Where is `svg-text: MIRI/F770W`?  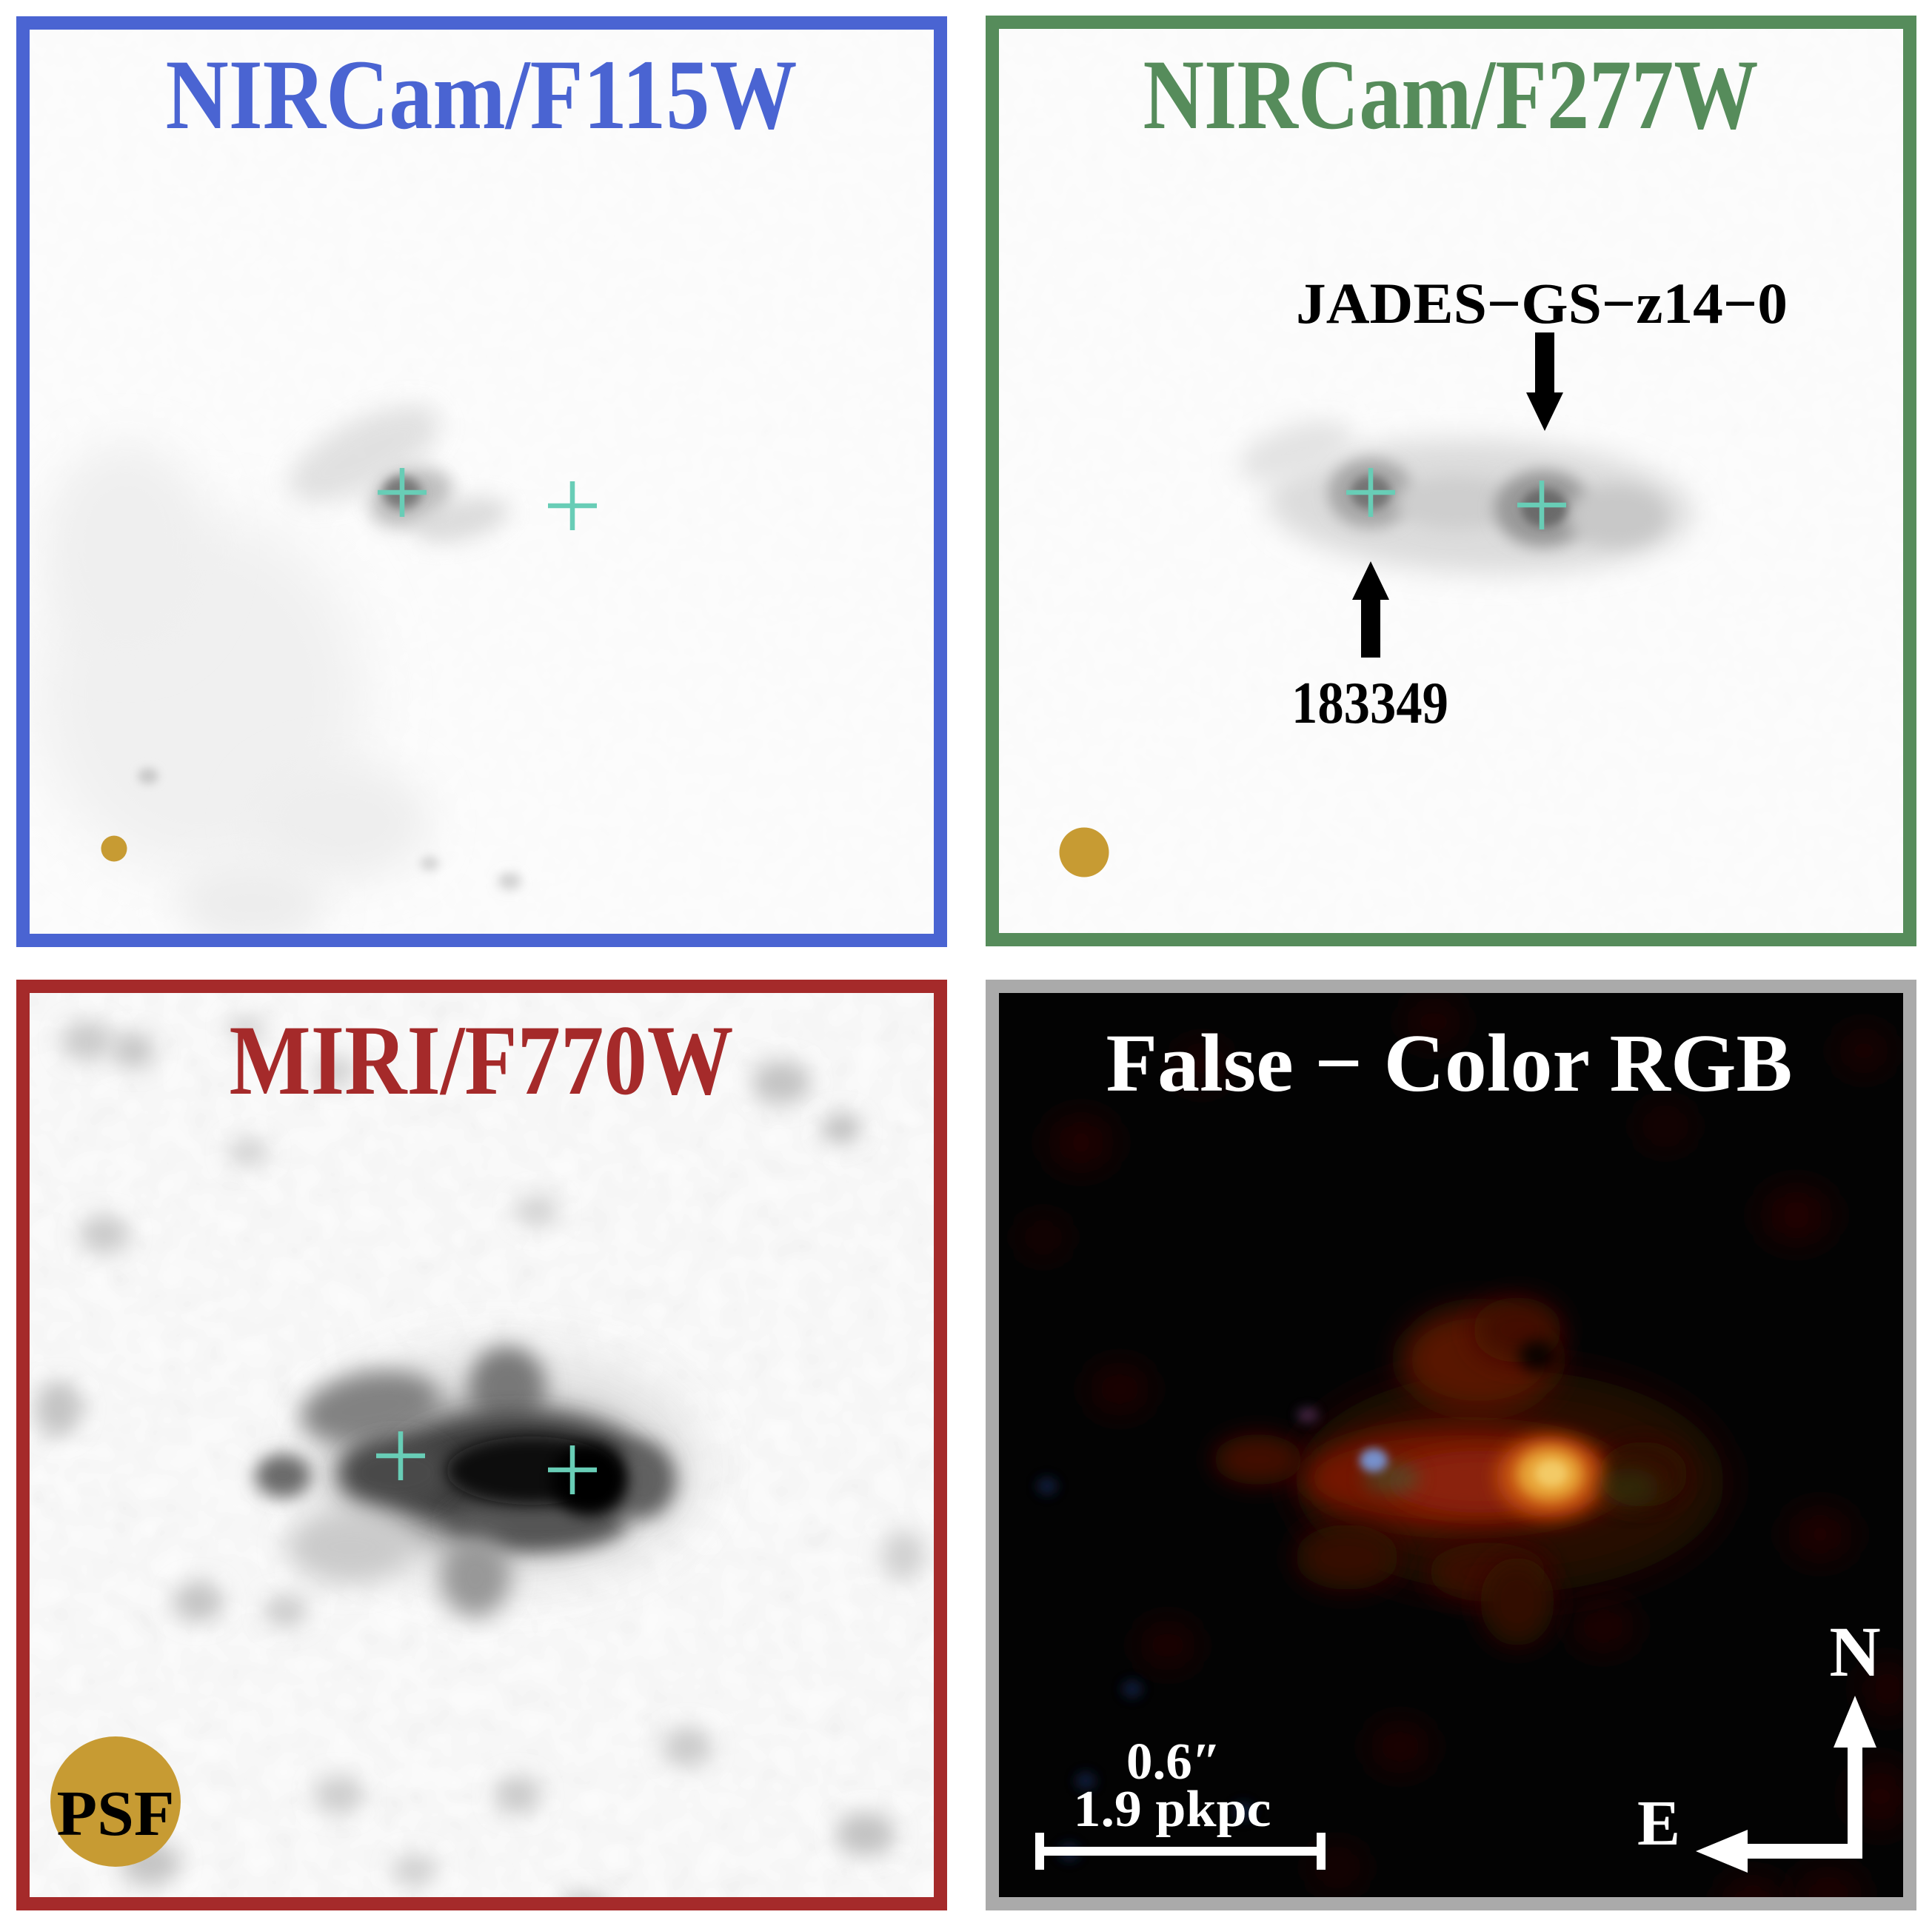
svg-text: MIRI/F770W is located at coordinates (482, 1061).